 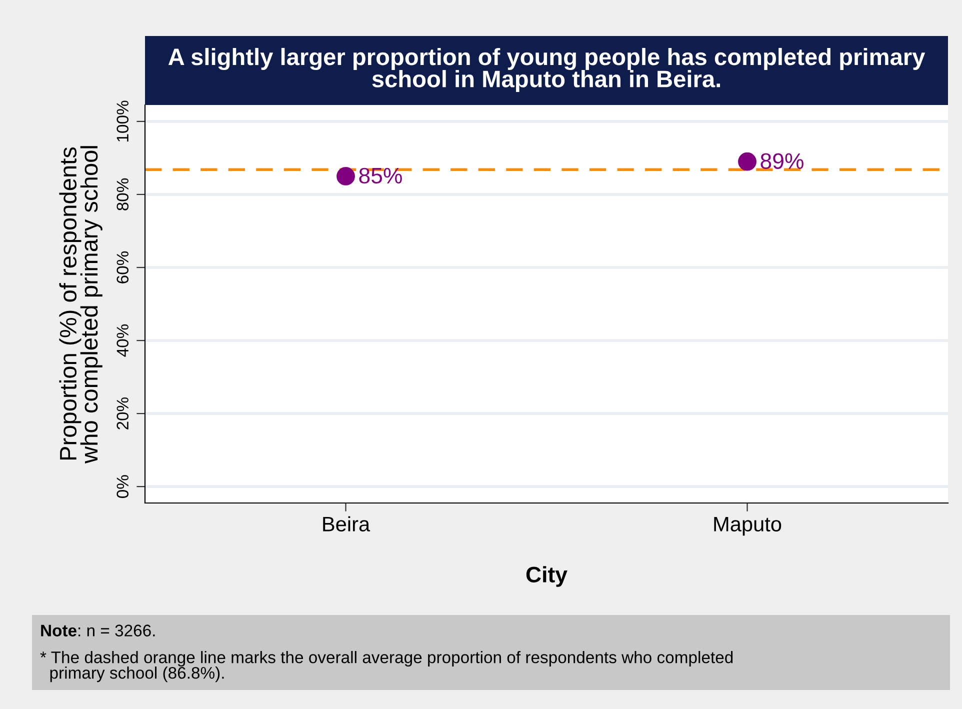 What do you see at coordinates (122, 413) in the screenshot?
I see `y-tick-label: 20%` at bounding box center [122, 413].